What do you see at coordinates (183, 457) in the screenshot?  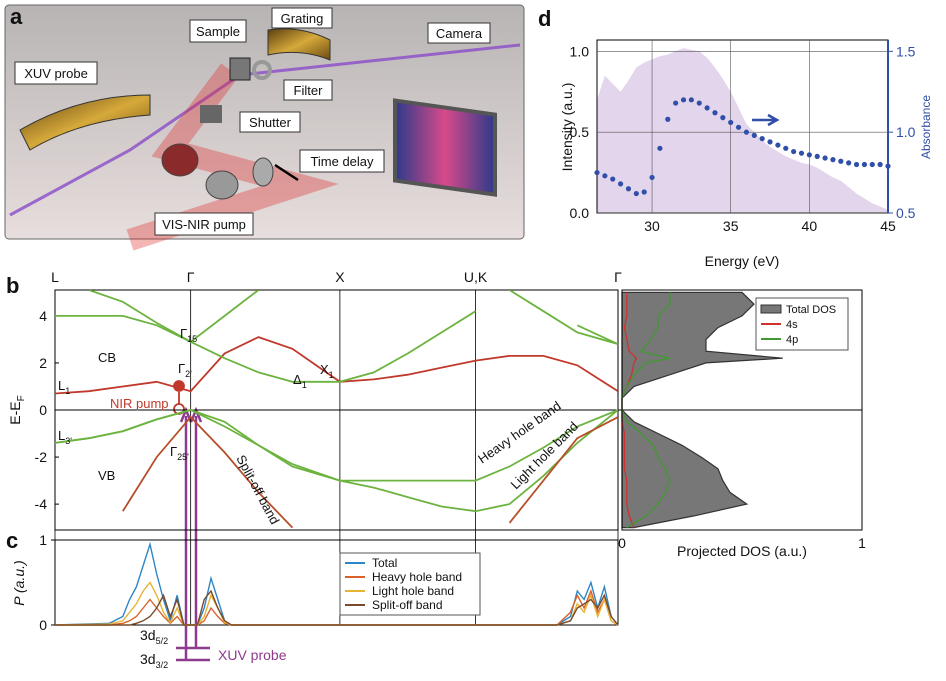 I see `annotation-sub: 25'` at bounding box center [183, 457].